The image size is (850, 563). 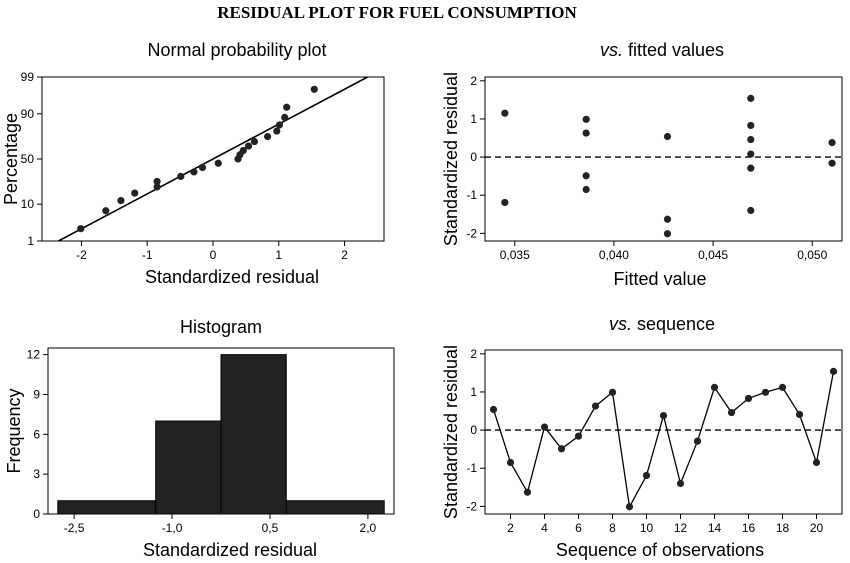 I want to click on x-tick-label: 8, so click(x=612, y=528).